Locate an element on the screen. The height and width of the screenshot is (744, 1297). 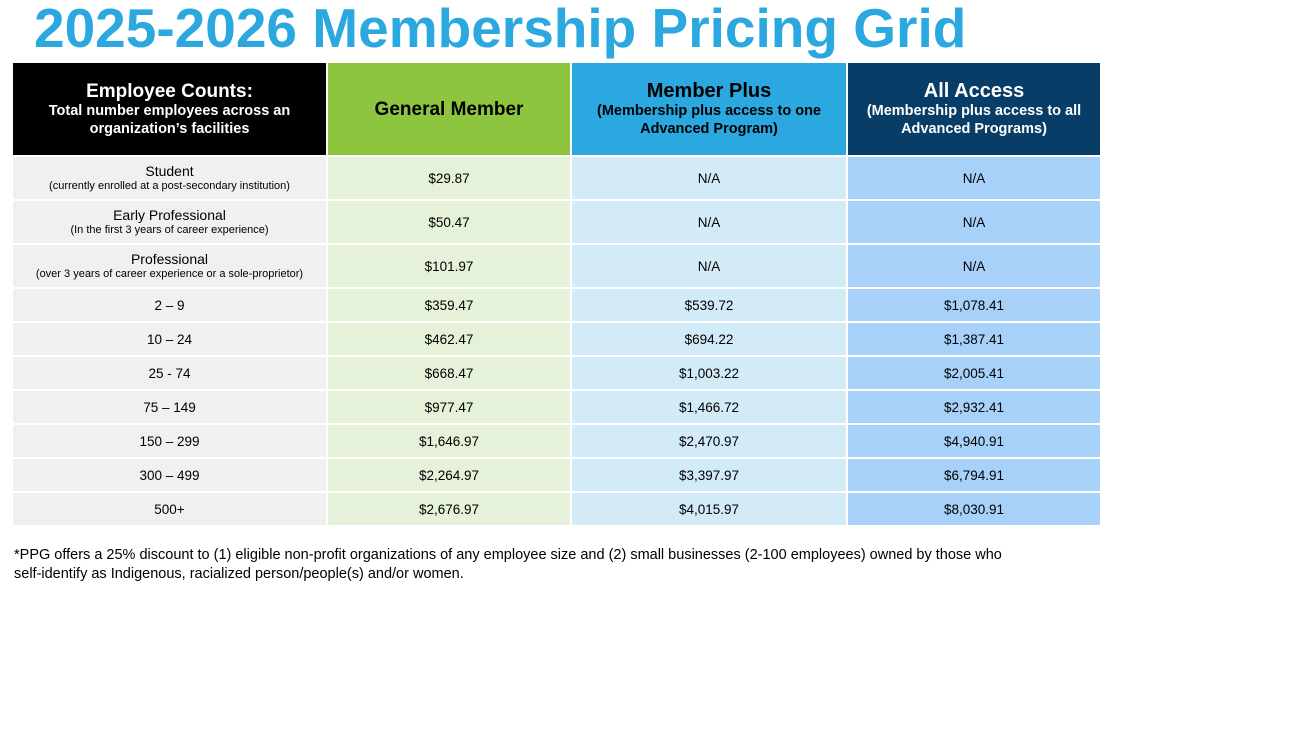
all-access-price: $1,387.41 is located at coordinates (973, 339).